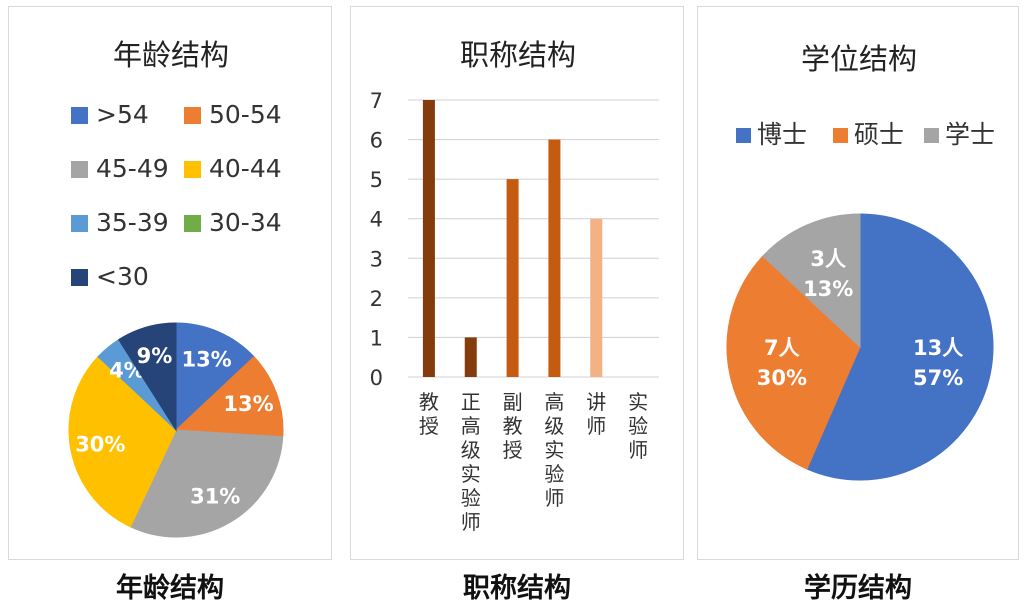  I want to click on pie-label-1-0: 7人, so click(782, 348).